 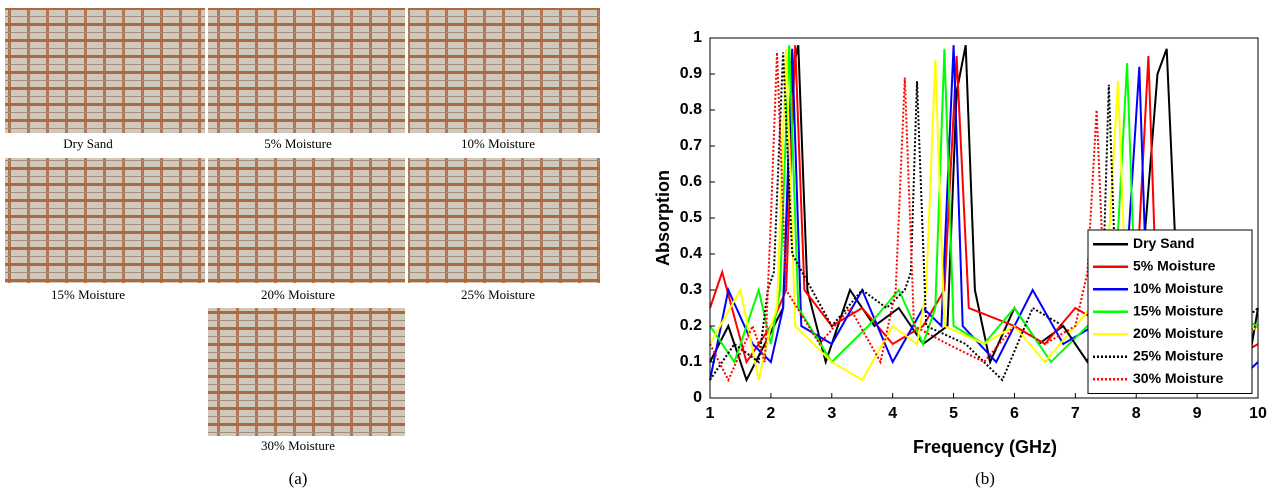 I want to click on photo-caption: 30% Moisture, so click(x=298, y=445).